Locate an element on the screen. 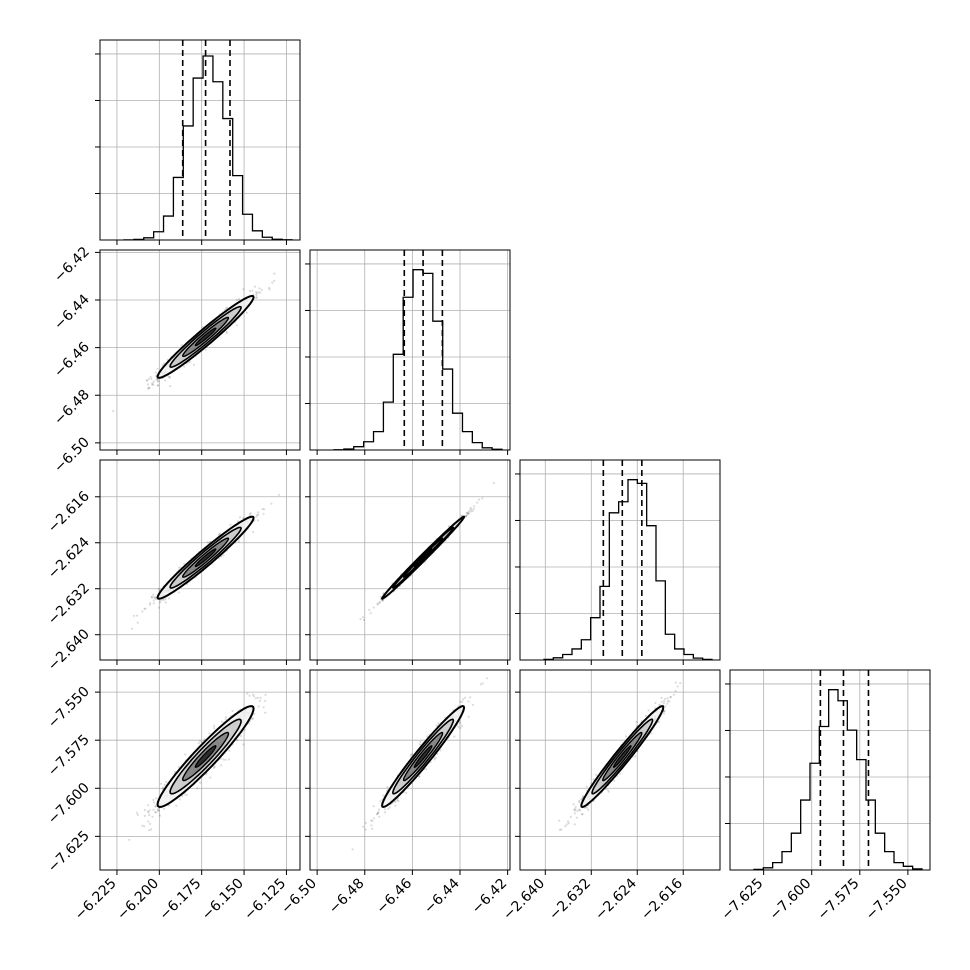  scatter-panel-3-2: −2.640−2.632−2.624−2.616 is located at coordinates (610, 796).